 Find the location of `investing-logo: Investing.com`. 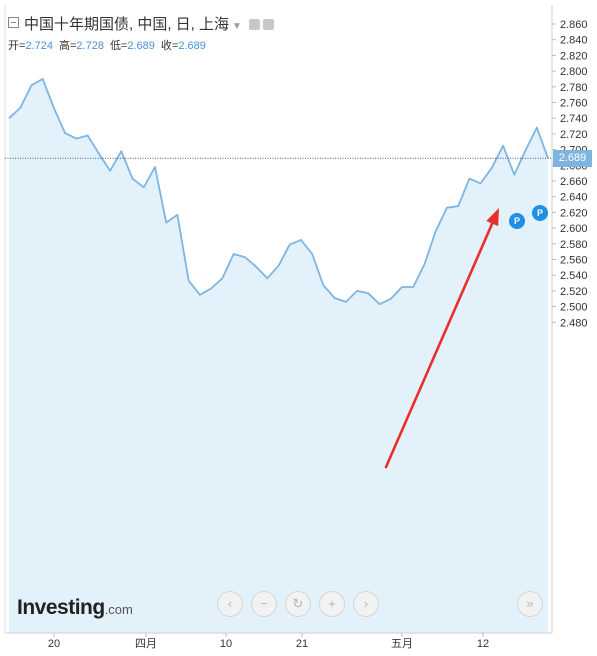

investing-logo: Investing.com is located at coordinates (75, 607).